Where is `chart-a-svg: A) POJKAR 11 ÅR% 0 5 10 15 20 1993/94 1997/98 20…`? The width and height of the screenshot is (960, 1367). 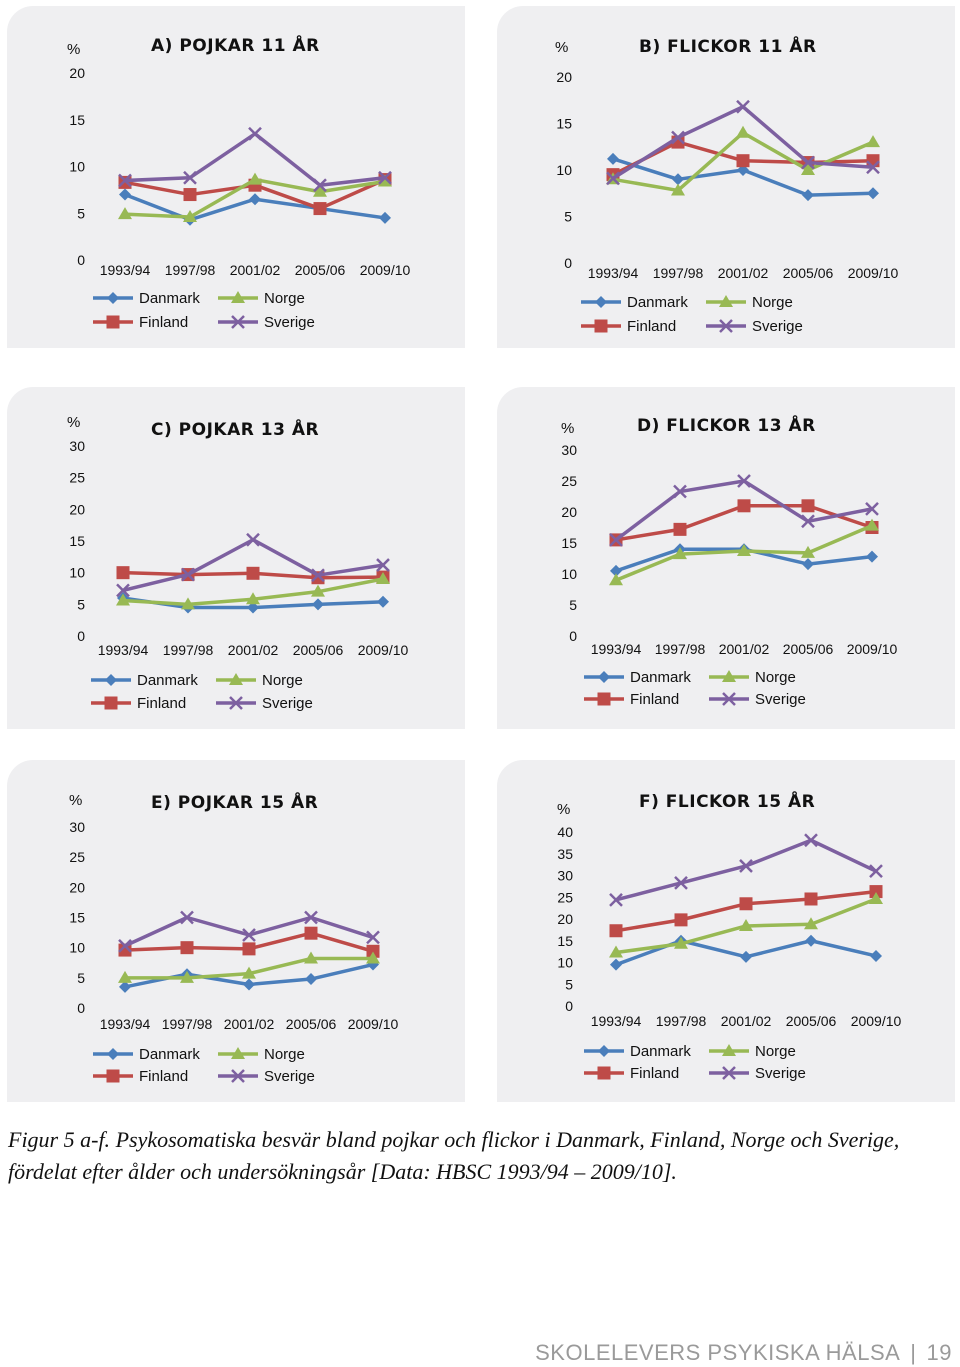 chart-a-svg: A) POJKAR 11 ÅR% 0 5 10 15 20 1993/94 1997/98 20… is located at coordinates (239, 182).